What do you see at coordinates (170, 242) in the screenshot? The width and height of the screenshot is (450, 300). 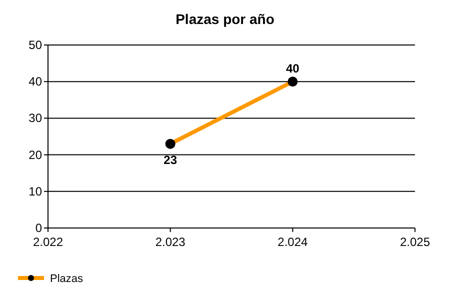 I see `x-tick-label: 2.023` at bounding box center [170, 242].